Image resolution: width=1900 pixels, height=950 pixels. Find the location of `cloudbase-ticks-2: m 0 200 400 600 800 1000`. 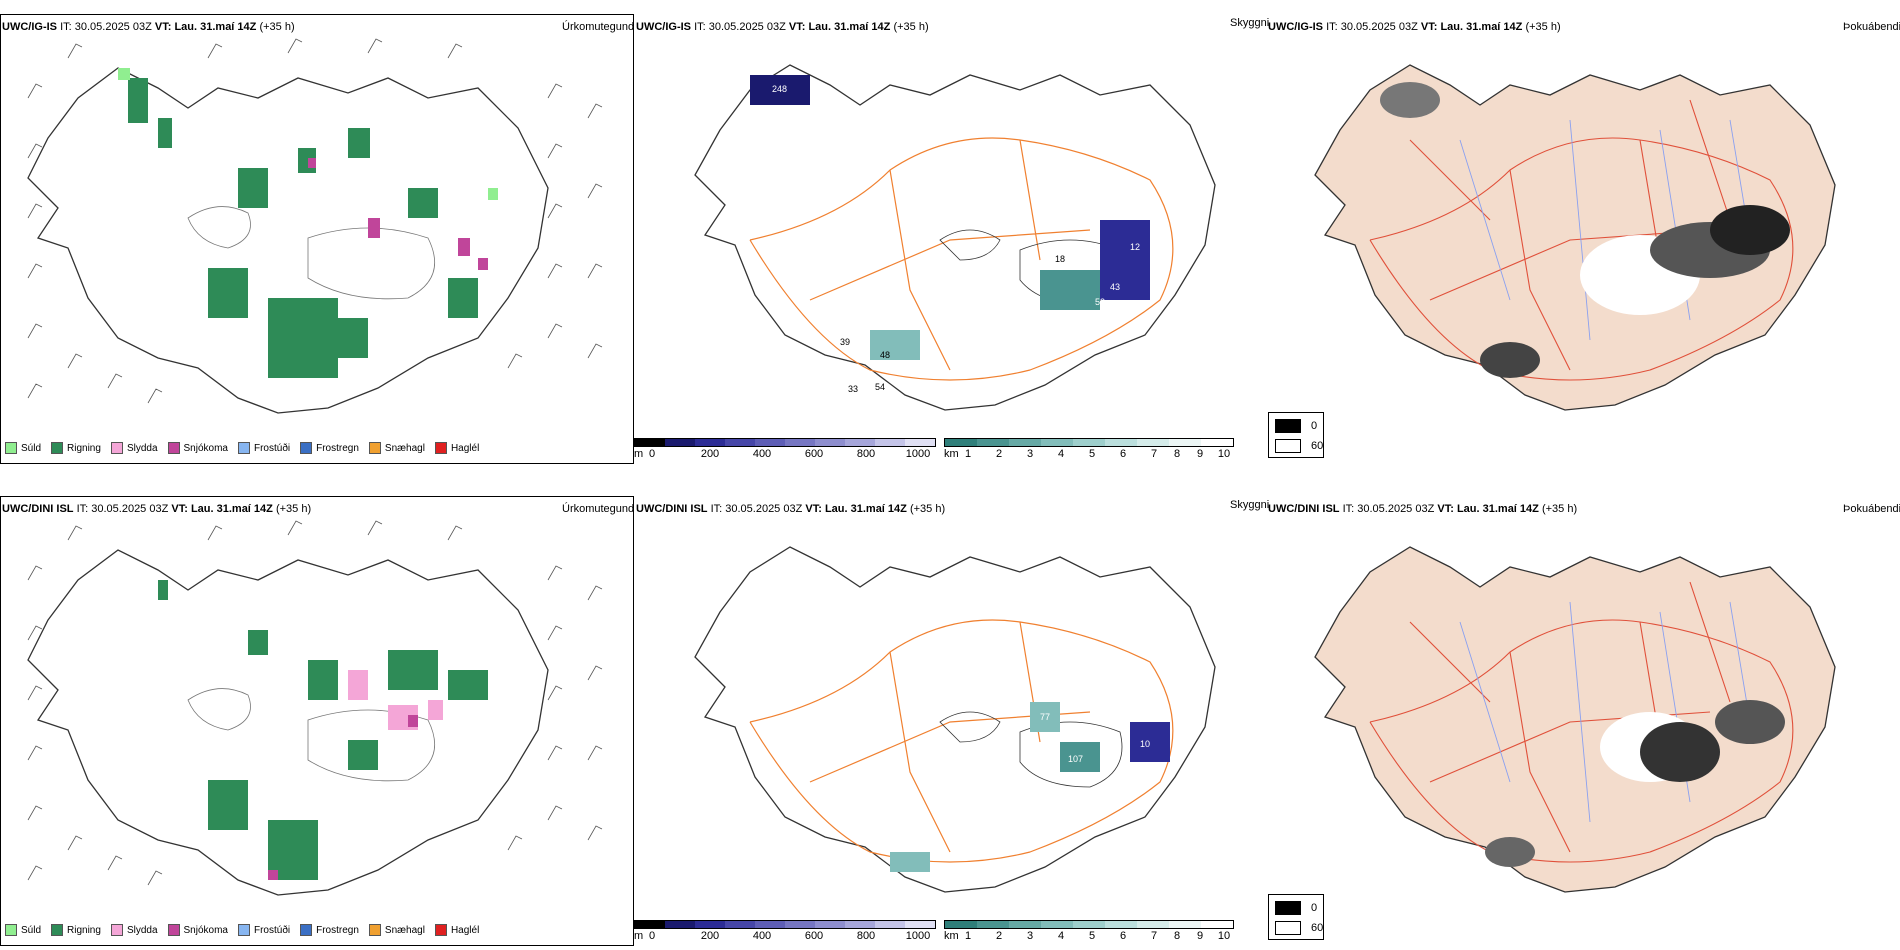

cloudbase-ticks-2: m 0 200 400 600 800 1000 is located at coordinates (785, 936).